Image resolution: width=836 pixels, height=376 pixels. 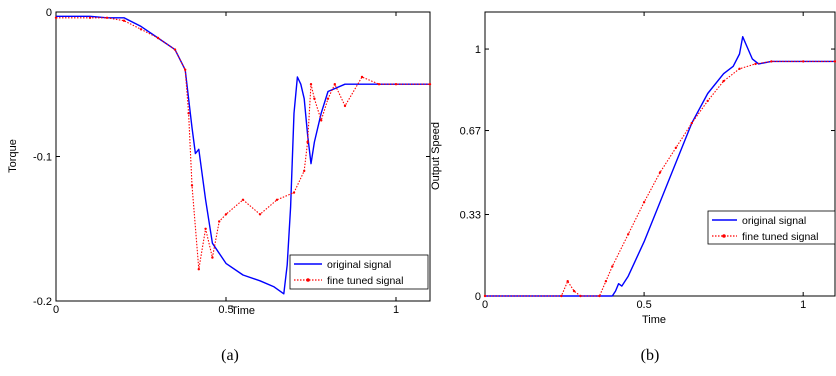 I want to click on chart-b-ytick-label: 1, so click(x=478, y=50).